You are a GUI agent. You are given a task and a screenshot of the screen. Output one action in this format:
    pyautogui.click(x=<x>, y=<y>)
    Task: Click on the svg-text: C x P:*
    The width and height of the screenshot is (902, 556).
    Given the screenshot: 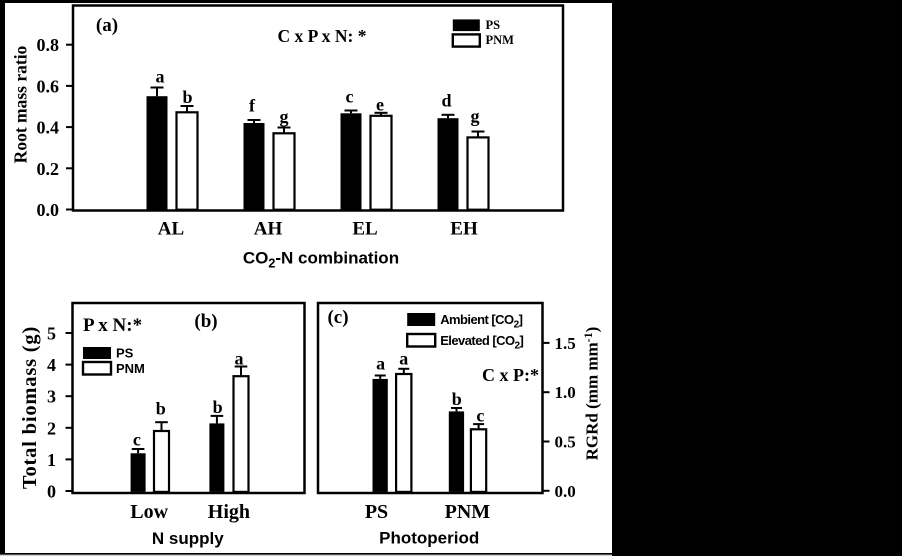 What is the action you would take?
    pyautogui.click(x=510, y=375)
    